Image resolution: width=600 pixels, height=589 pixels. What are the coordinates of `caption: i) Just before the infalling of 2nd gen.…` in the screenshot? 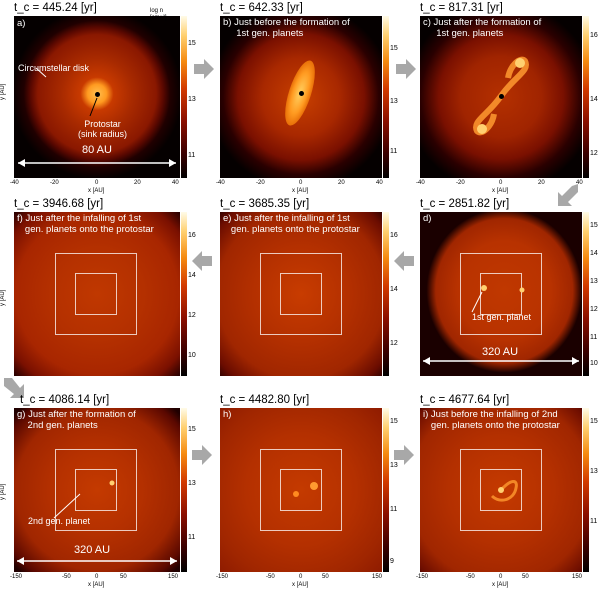 It's located at (491, 420).